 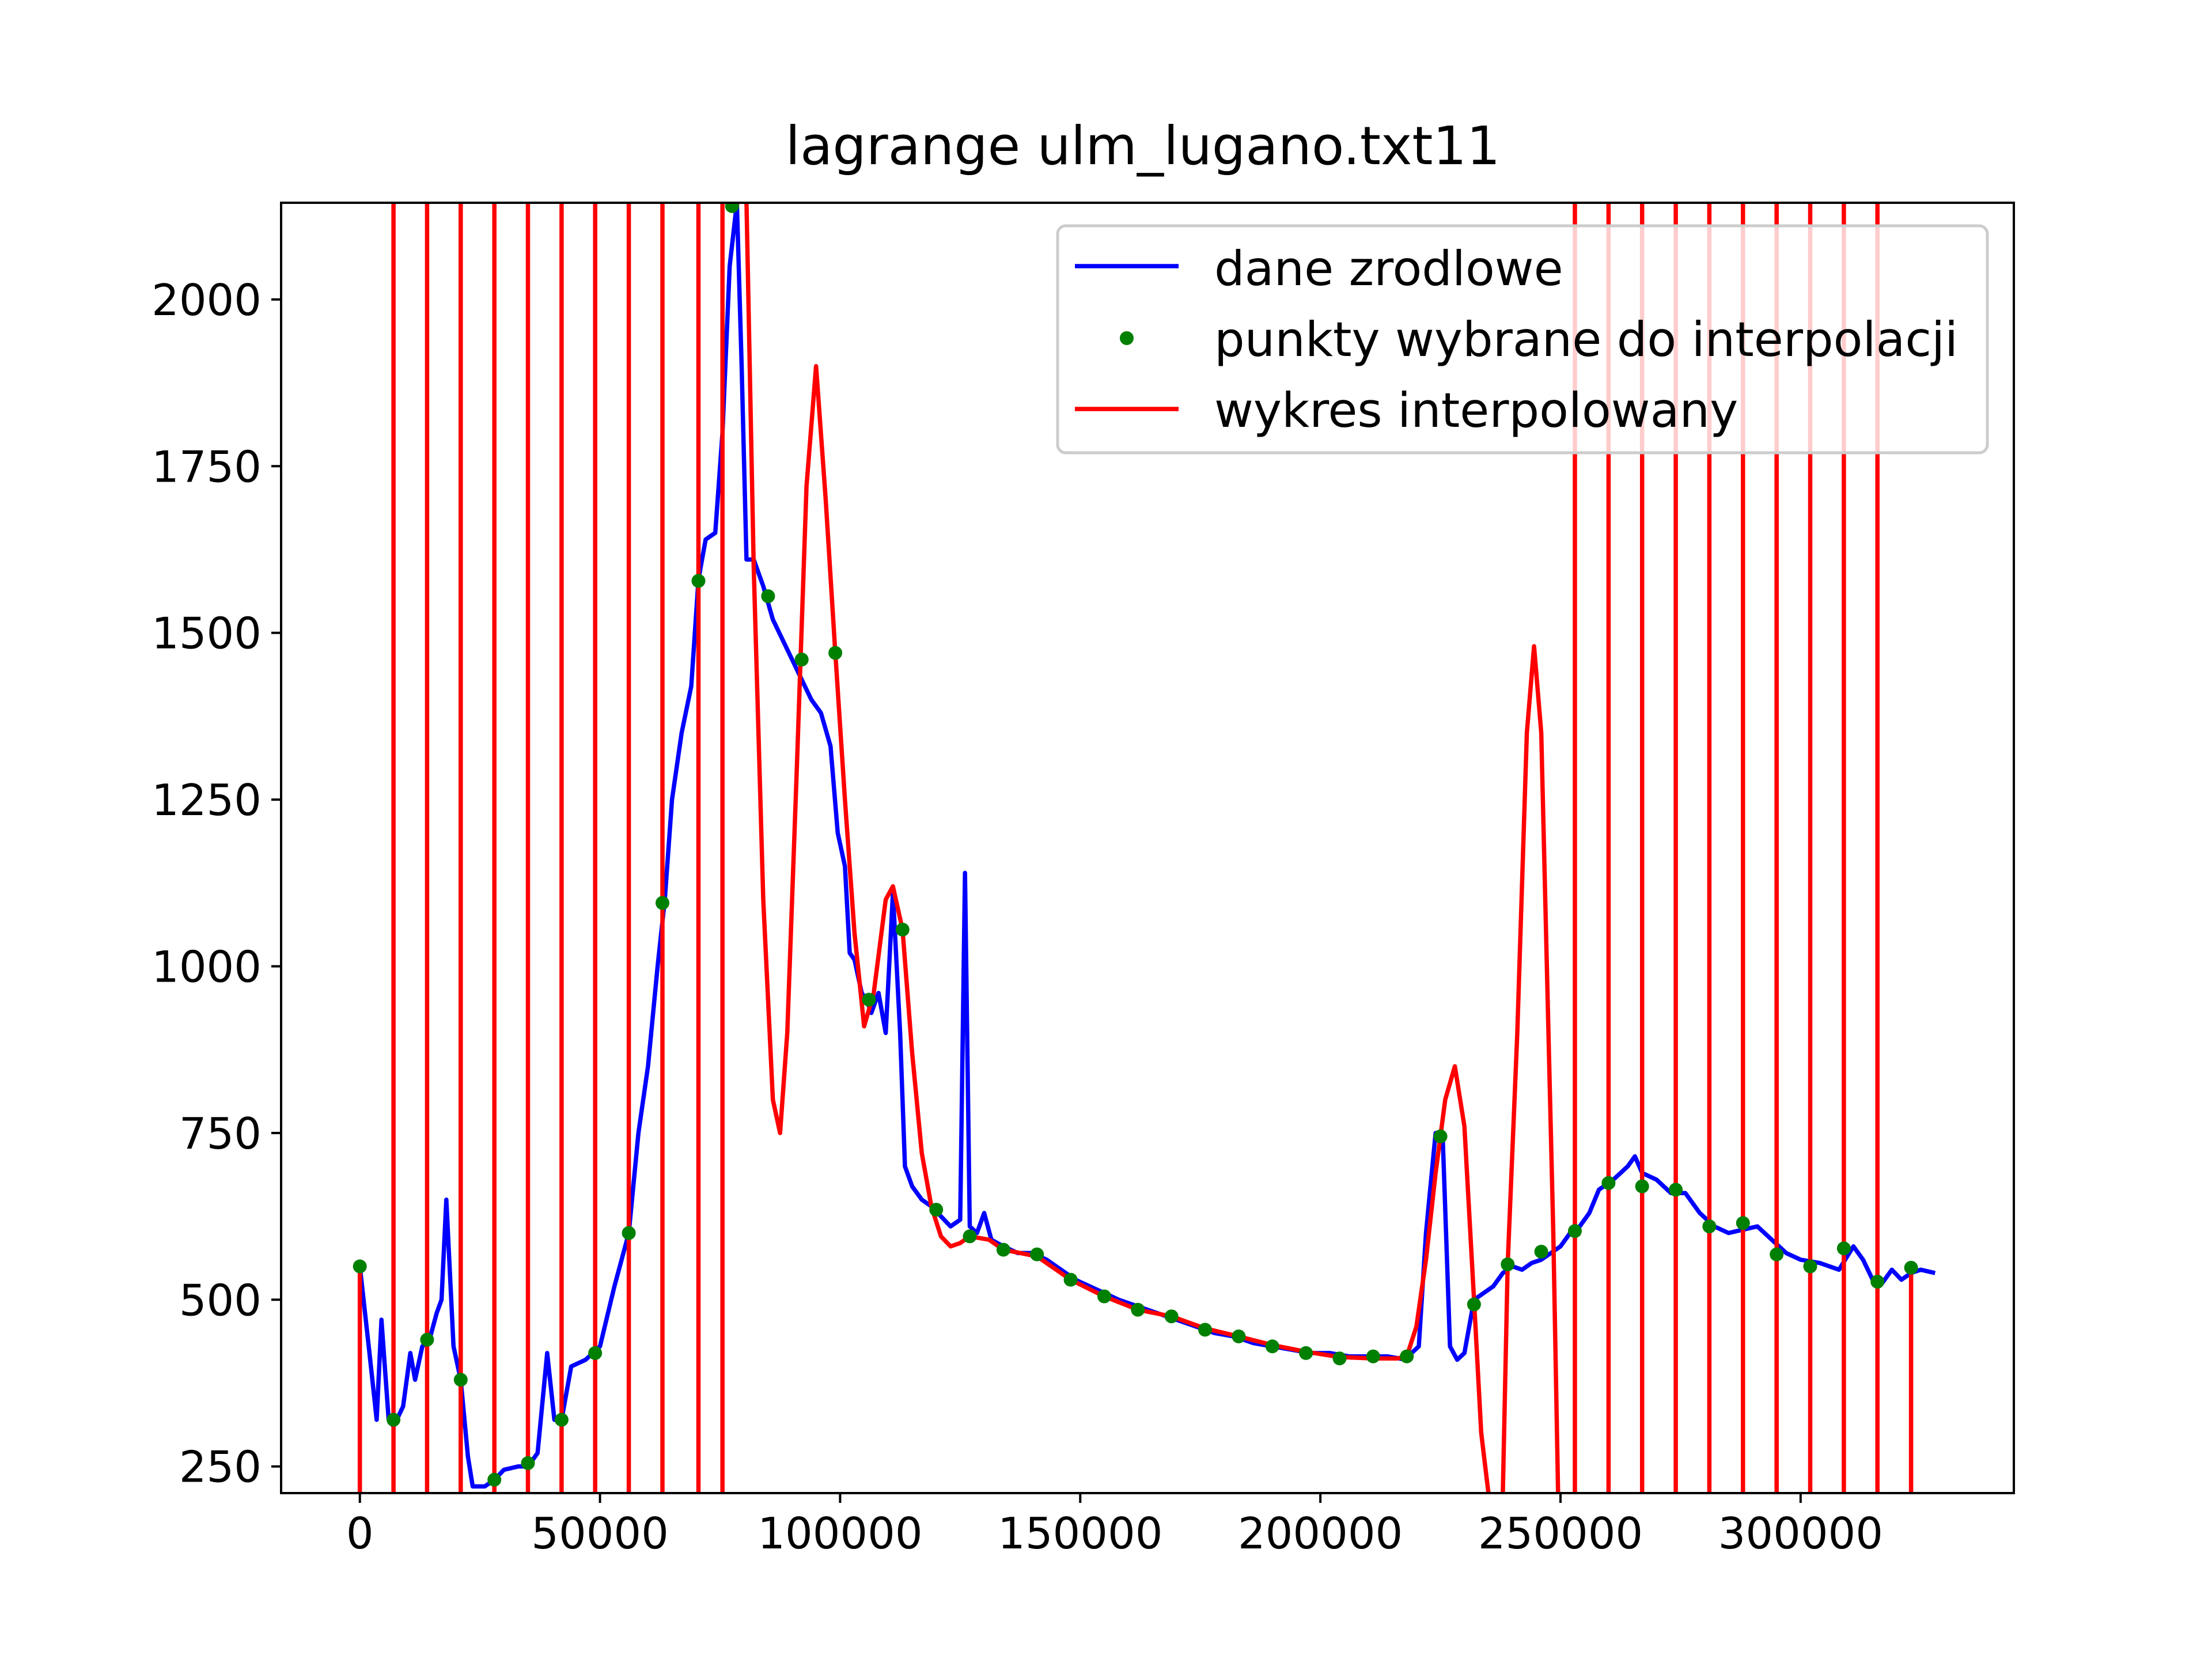 What do you see at coordinates (1142, 146) in the screenshot?
I see `chart-title: lagrange ulm_lugano.txt11` at bounding box center [1142, 146].